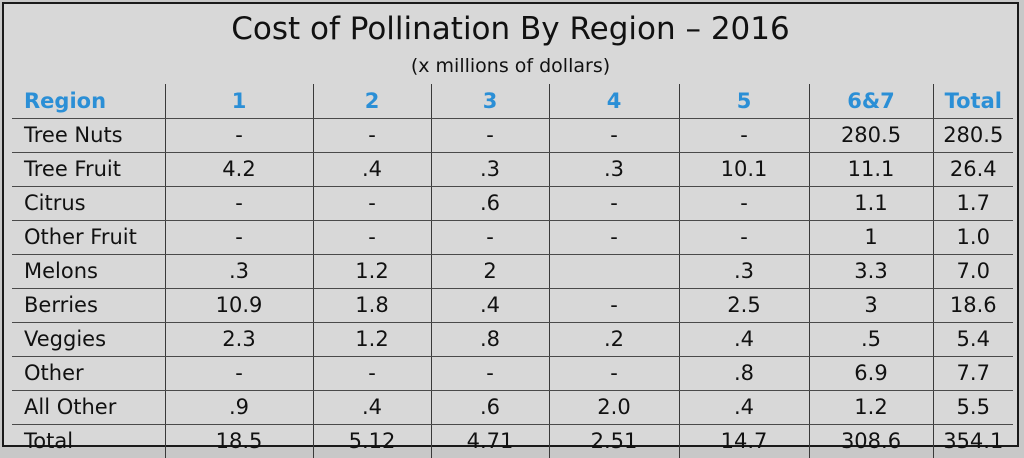  I want to click on table-cell: 18.5, so click(239, 441).